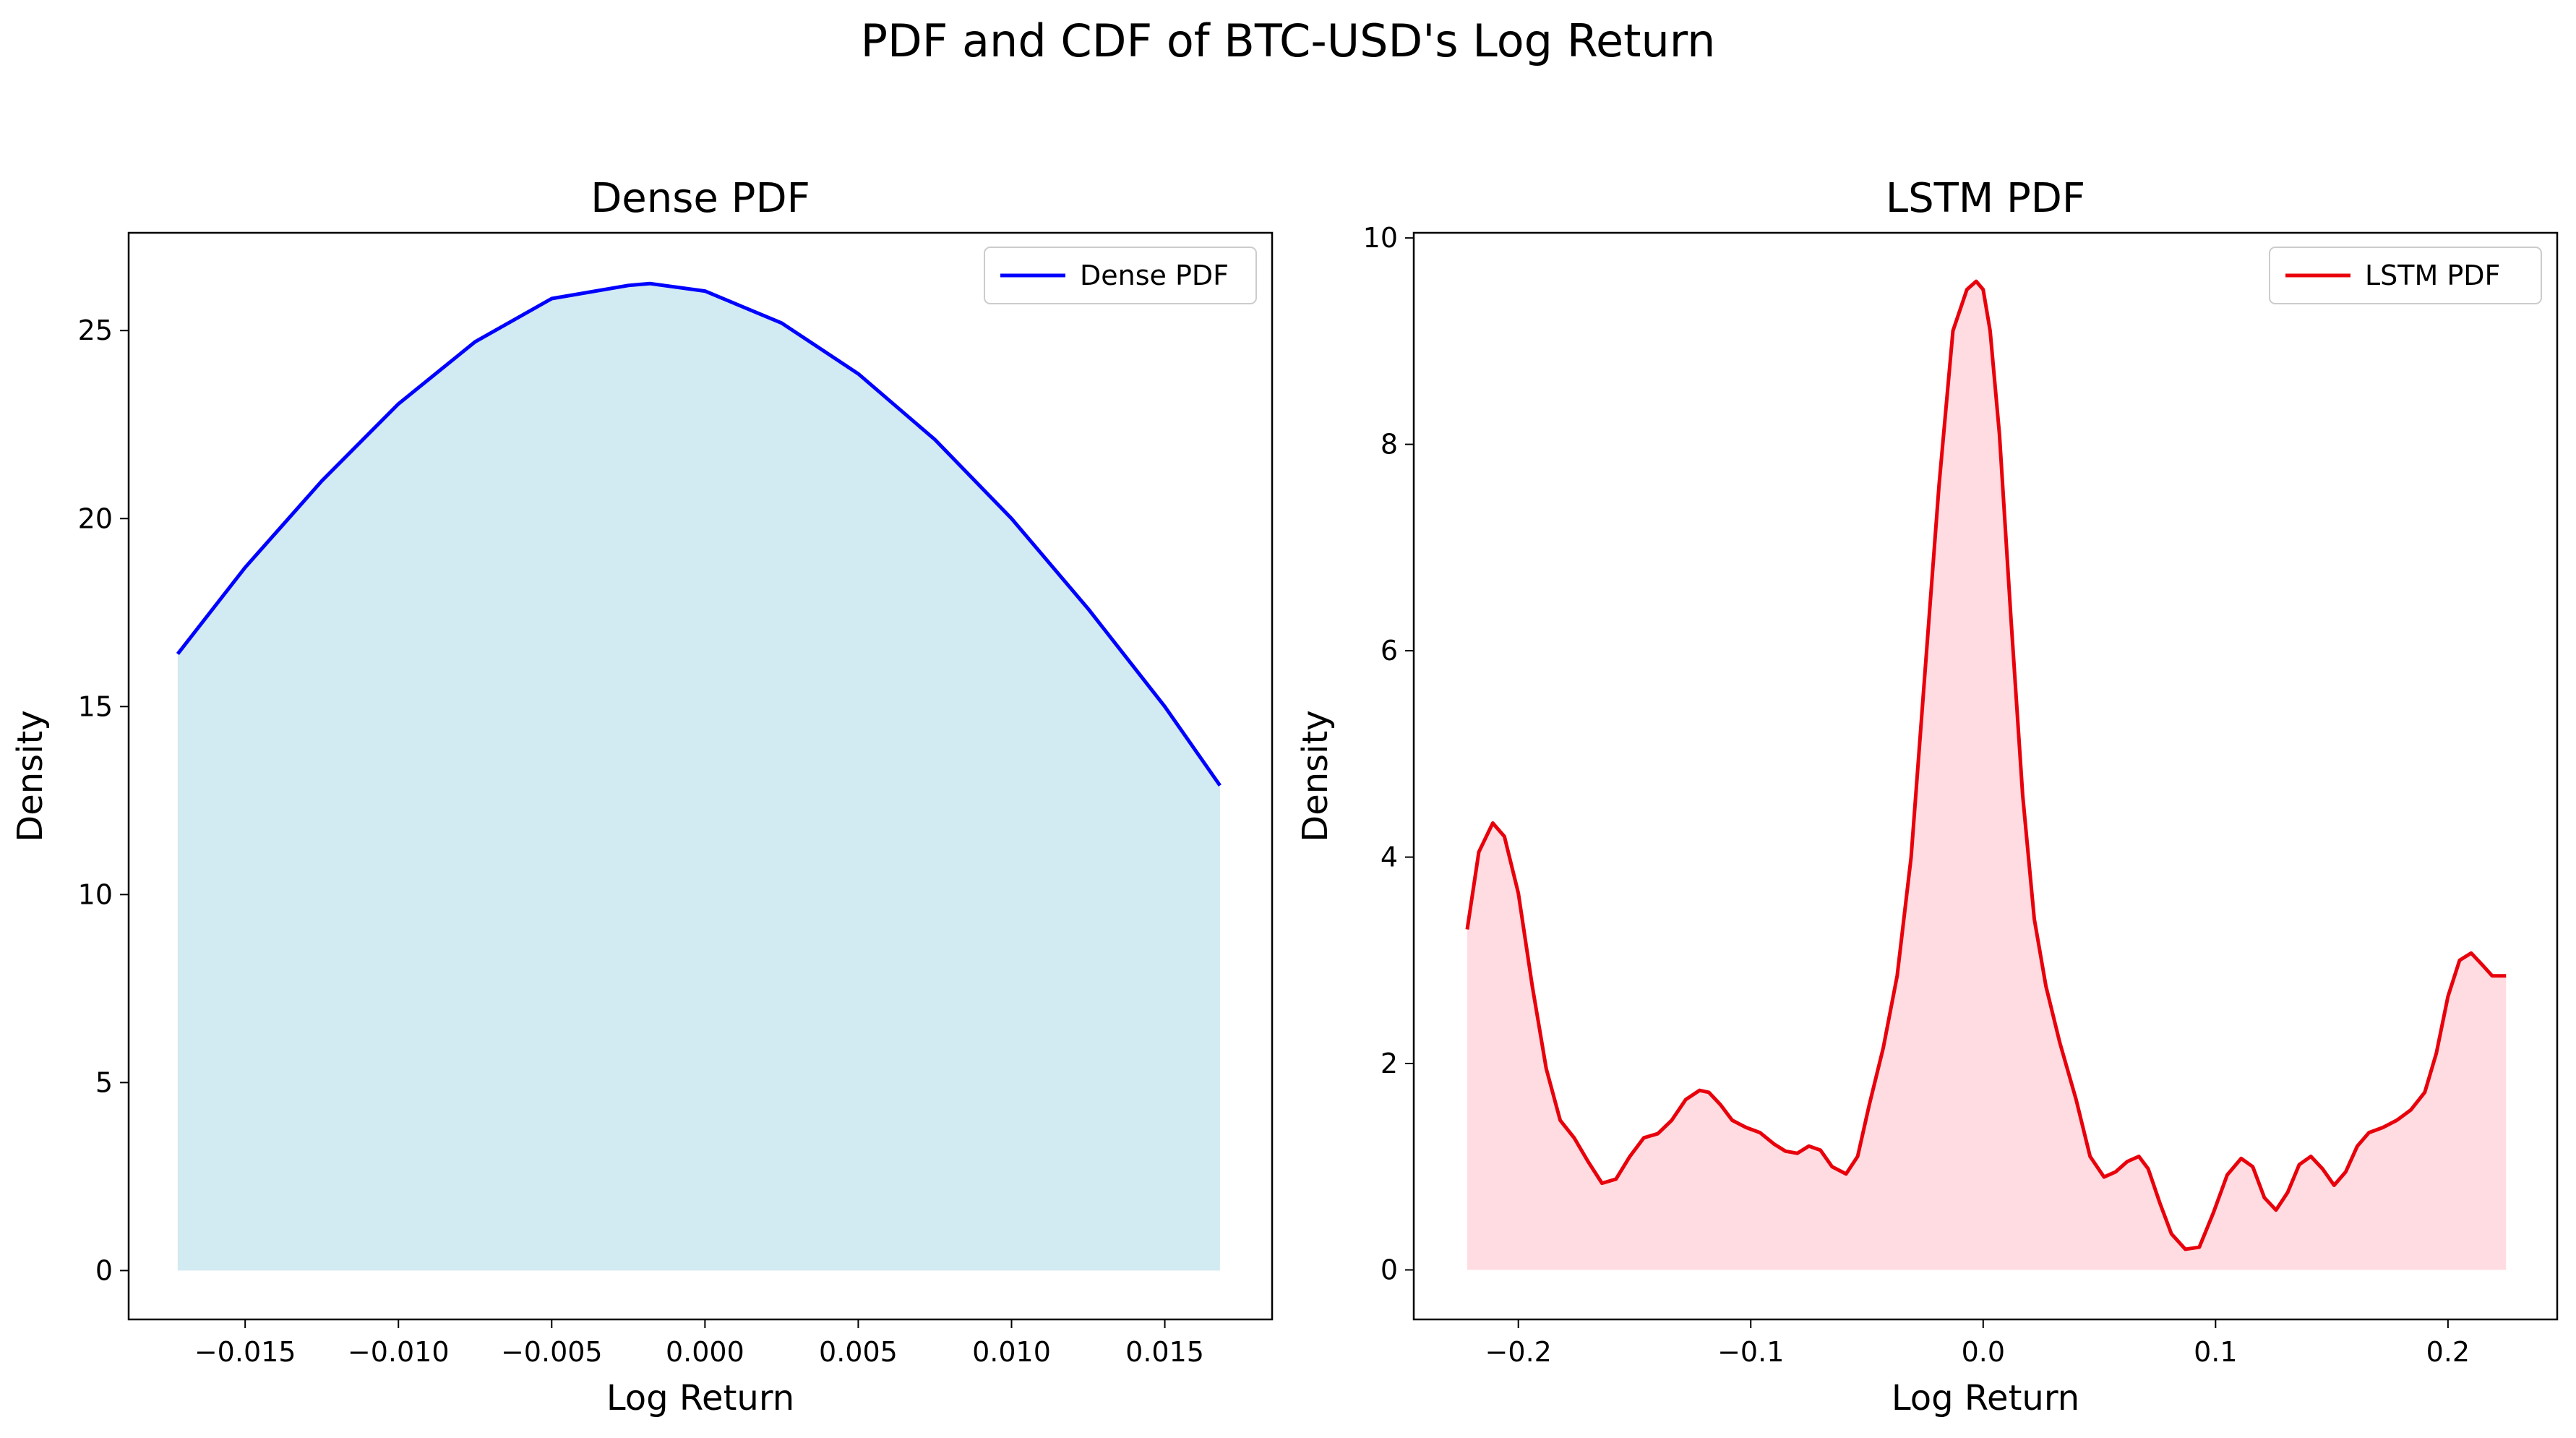 The width and height of the screenshot is (2576, 1438). I want to click on dense-x-axis-label: Log Return, so click(700, 1398).